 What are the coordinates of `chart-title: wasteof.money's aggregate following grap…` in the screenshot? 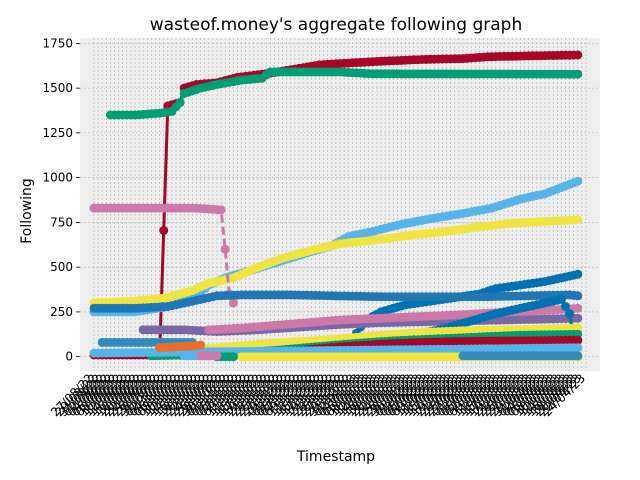 It's located at (336, 25).